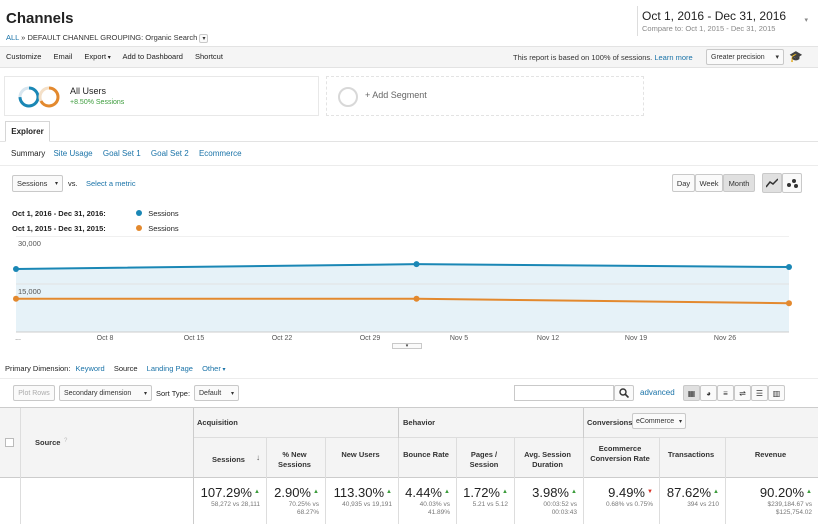  I want to click on motion-chart-icon, so click(792, 183).